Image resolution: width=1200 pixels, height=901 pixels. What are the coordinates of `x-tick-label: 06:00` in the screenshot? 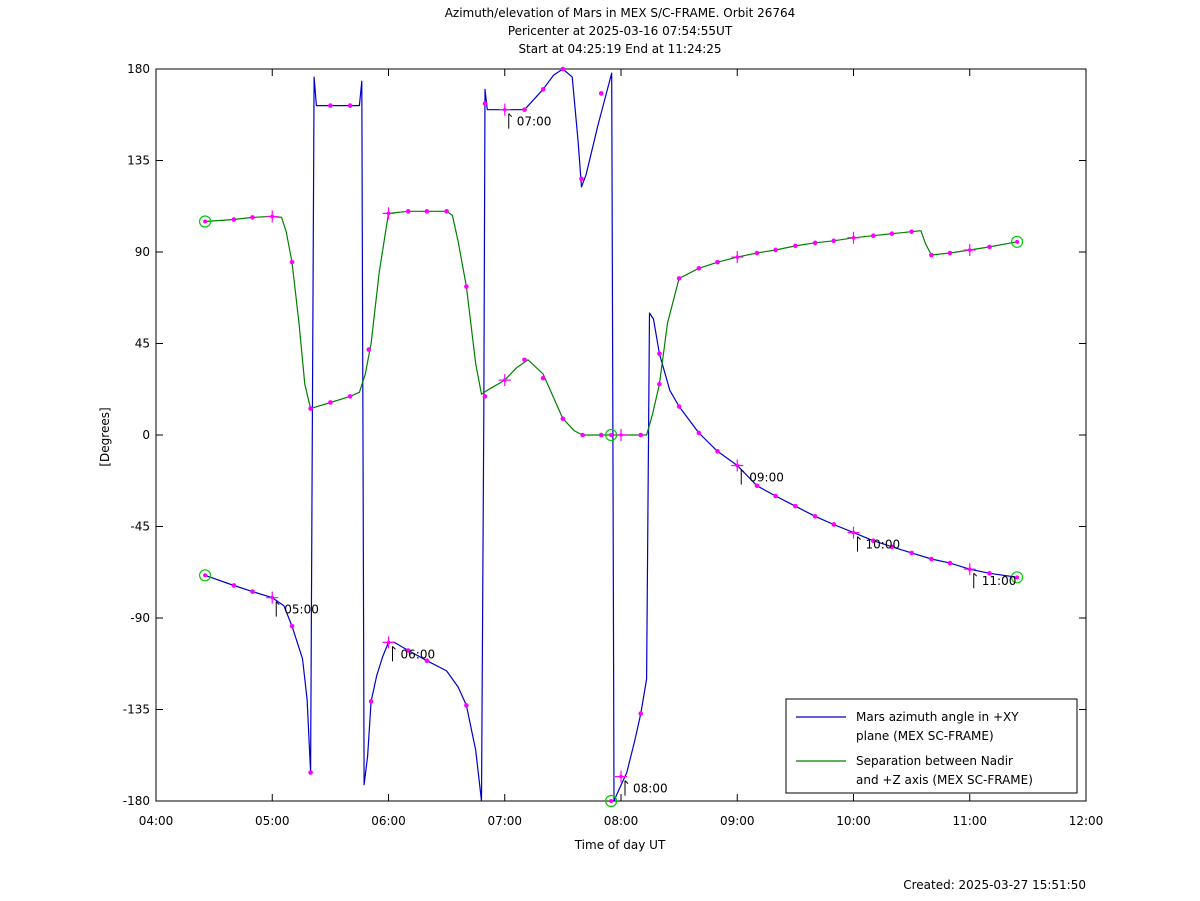 It's located at (388, 821).